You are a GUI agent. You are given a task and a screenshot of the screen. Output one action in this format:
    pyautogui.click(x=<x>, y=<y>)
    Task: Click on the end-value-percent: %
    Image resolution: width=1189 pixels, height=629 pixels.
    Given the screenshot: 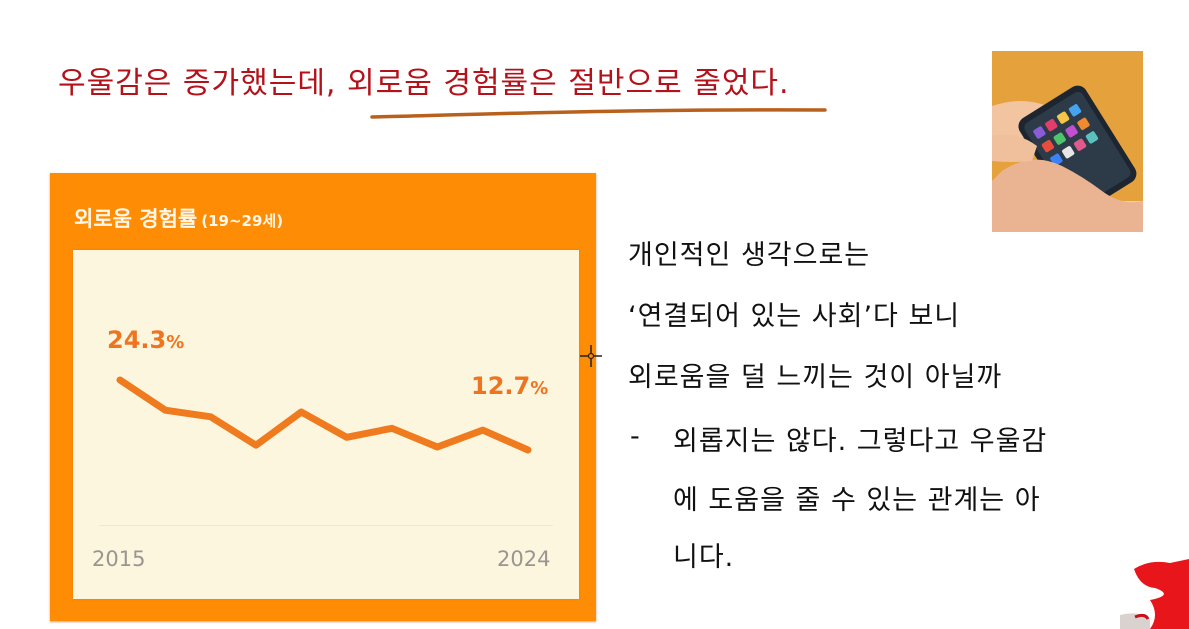 What is the action you would take?
    pyautogui.click(x=539, y=388)
    